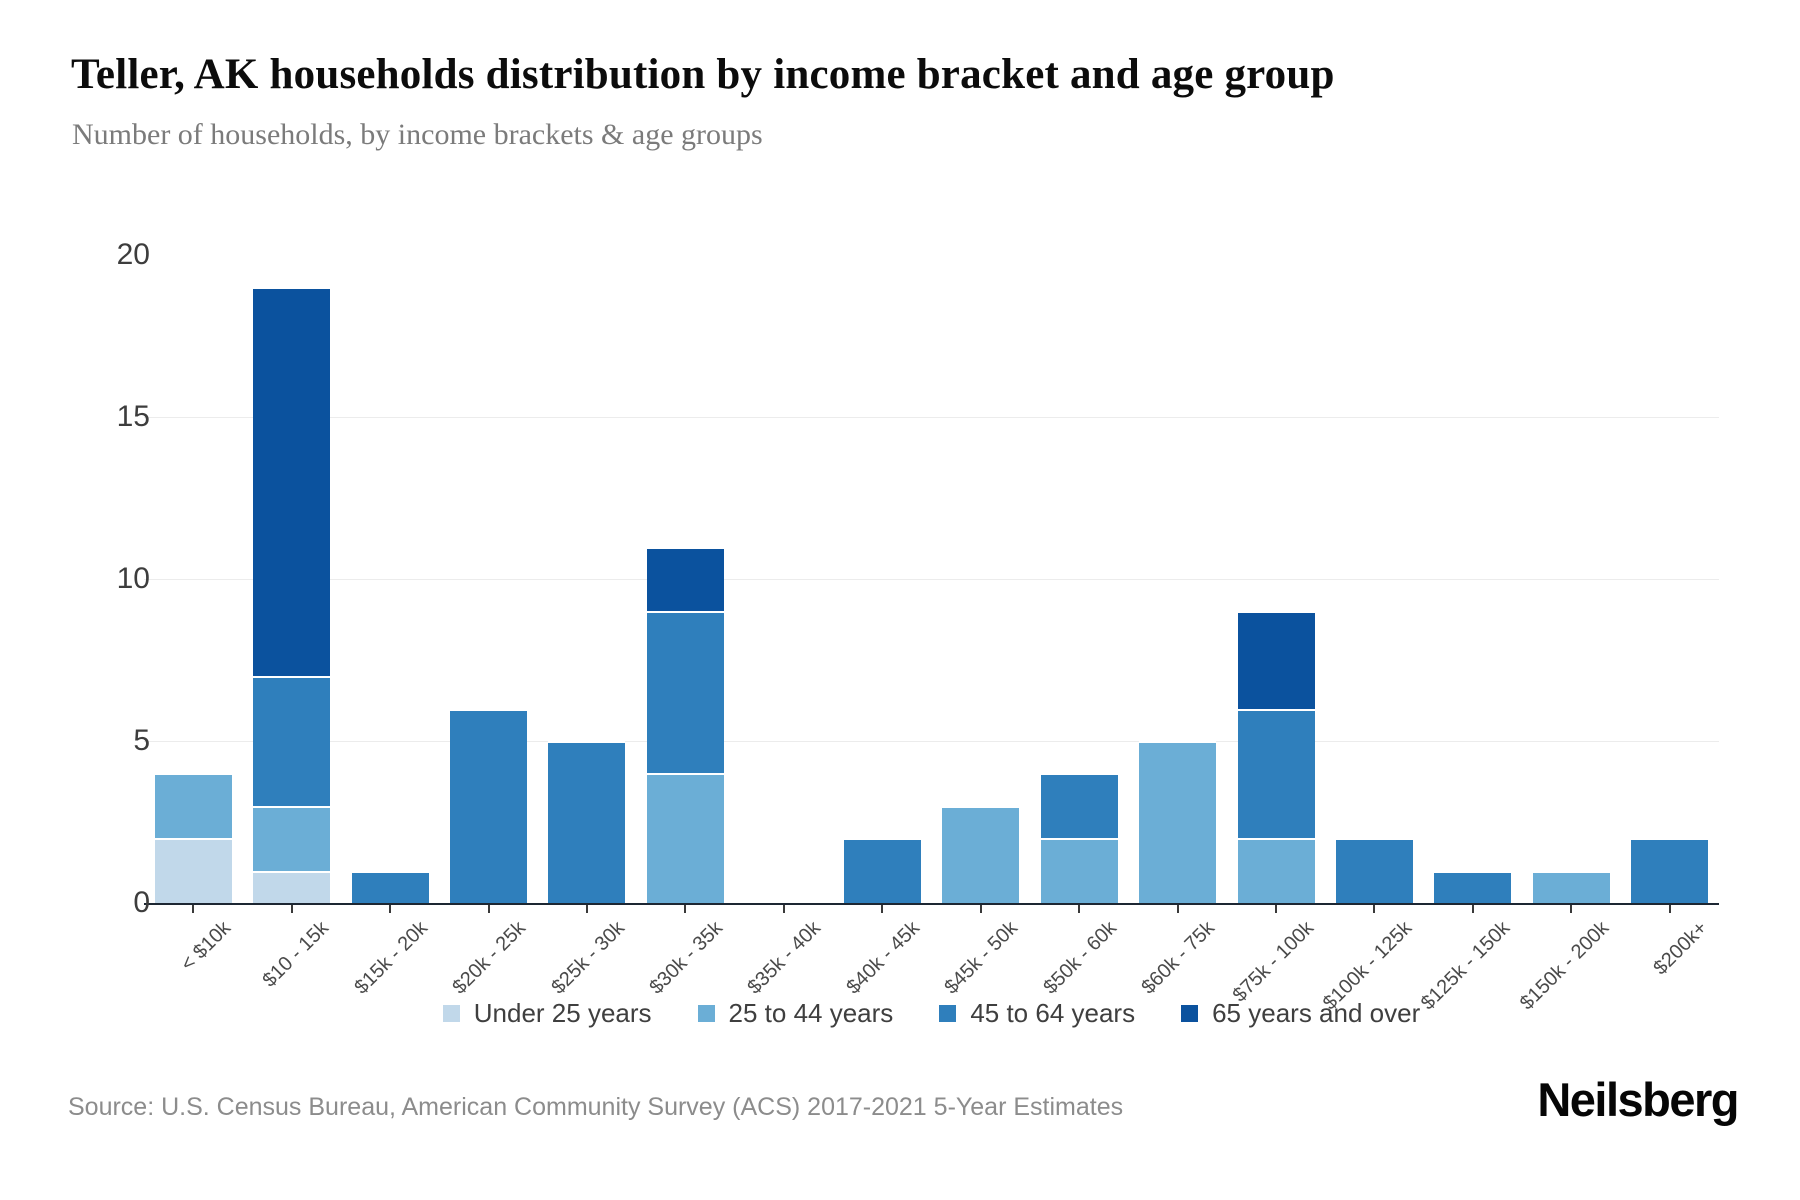  I want to click on x-axis-label: $35k - 40k, so click(784, 958).